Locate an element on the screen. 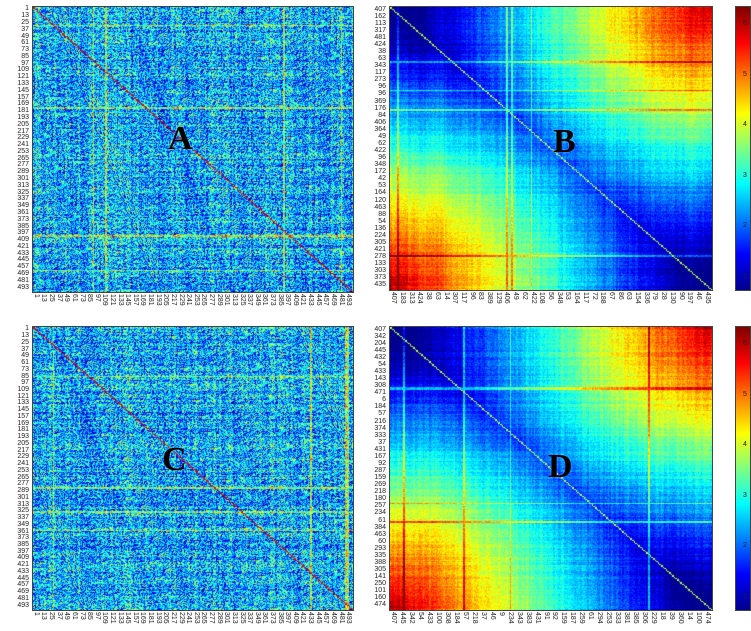 This screenshot has width=751, height=631. heatmap-d-x-tick: 100 is located at coordinates (439, 618).